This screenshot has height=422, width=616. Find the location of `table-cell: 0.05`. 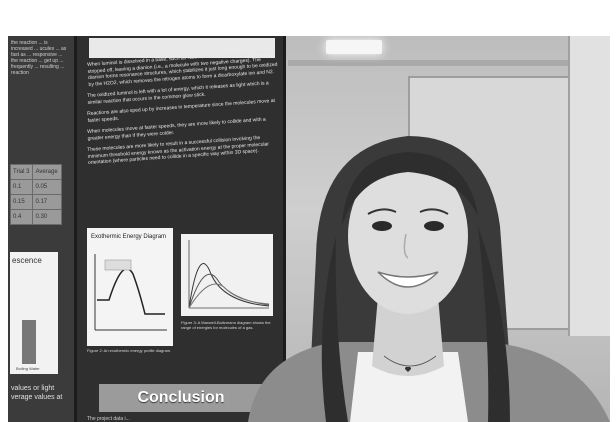

table-cell: 0.05 is located at coordinates (47, 187).